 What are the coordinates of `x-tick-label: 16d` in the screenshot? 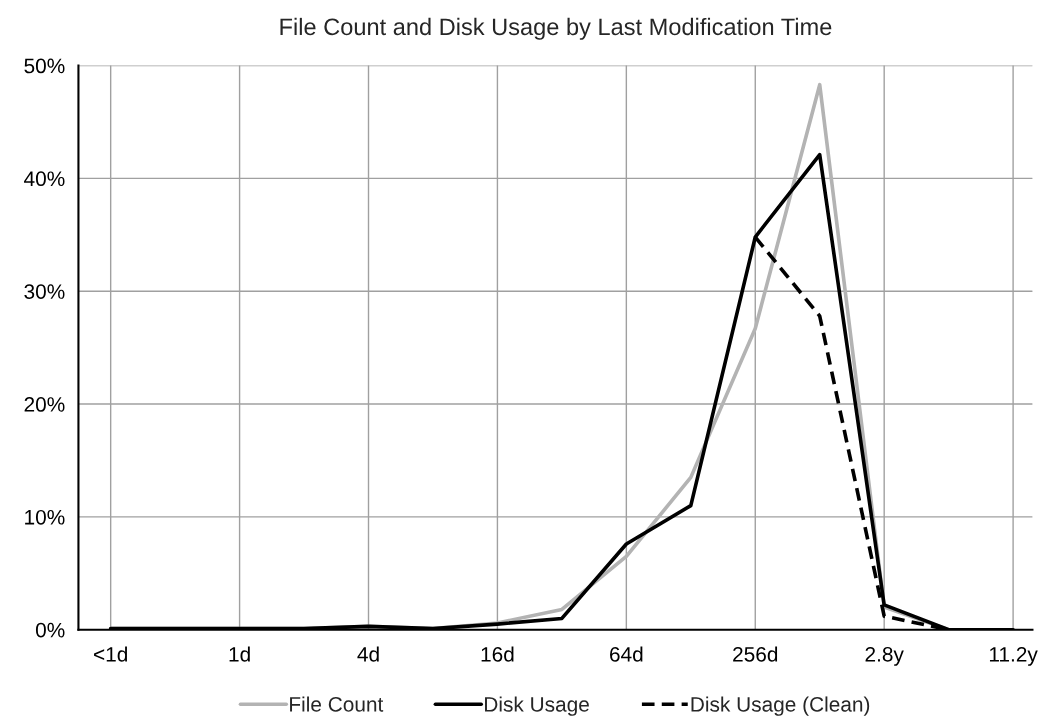 It's located at (497, 654).